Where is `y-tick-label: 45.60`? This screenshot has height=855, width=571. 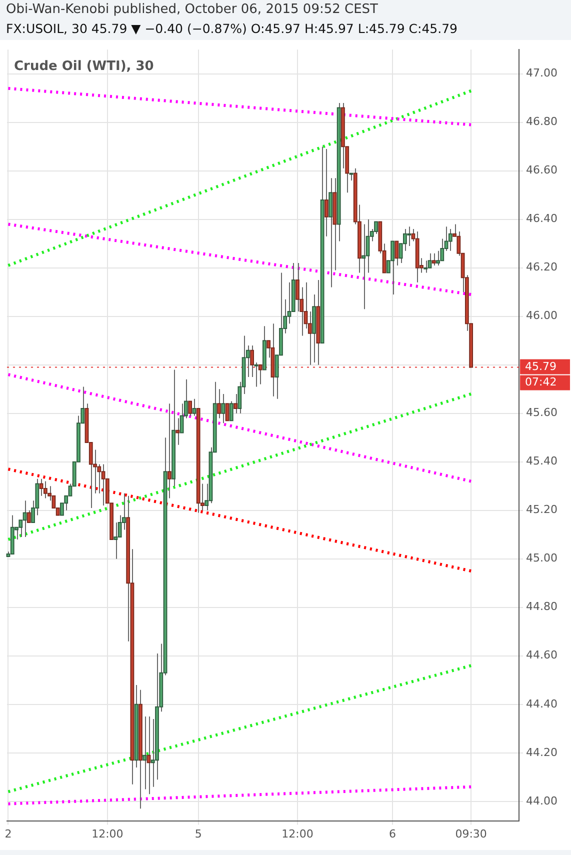 y-tick-label: 45.60 is located at coordinates (542, 413).